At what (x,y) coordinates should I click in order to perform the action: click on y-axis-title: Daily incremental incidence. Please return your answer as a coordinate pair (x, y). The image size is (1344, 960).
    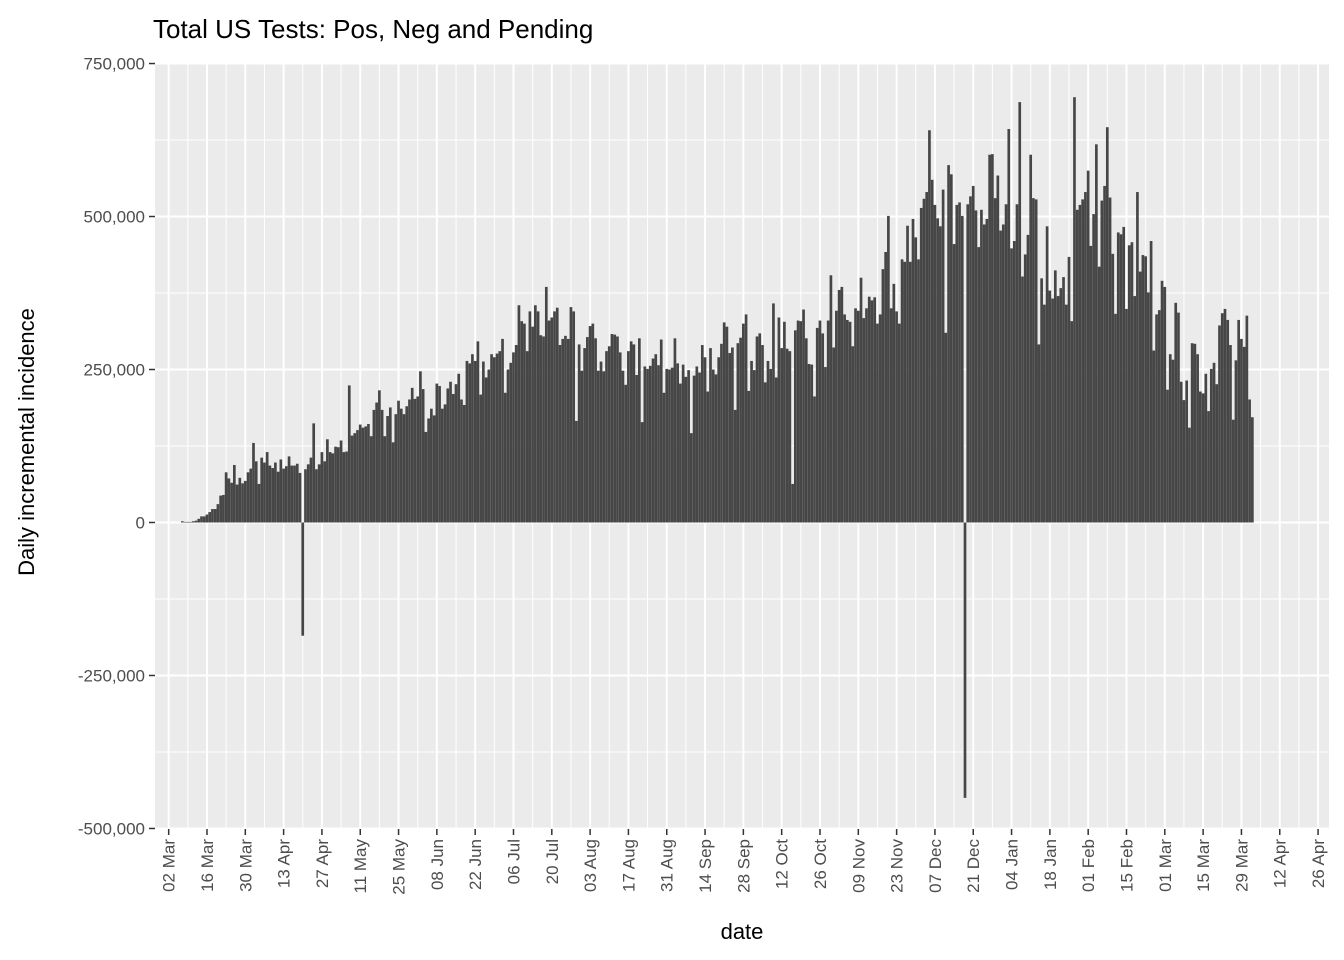
    Looking at the image, I should click on (26, 442).